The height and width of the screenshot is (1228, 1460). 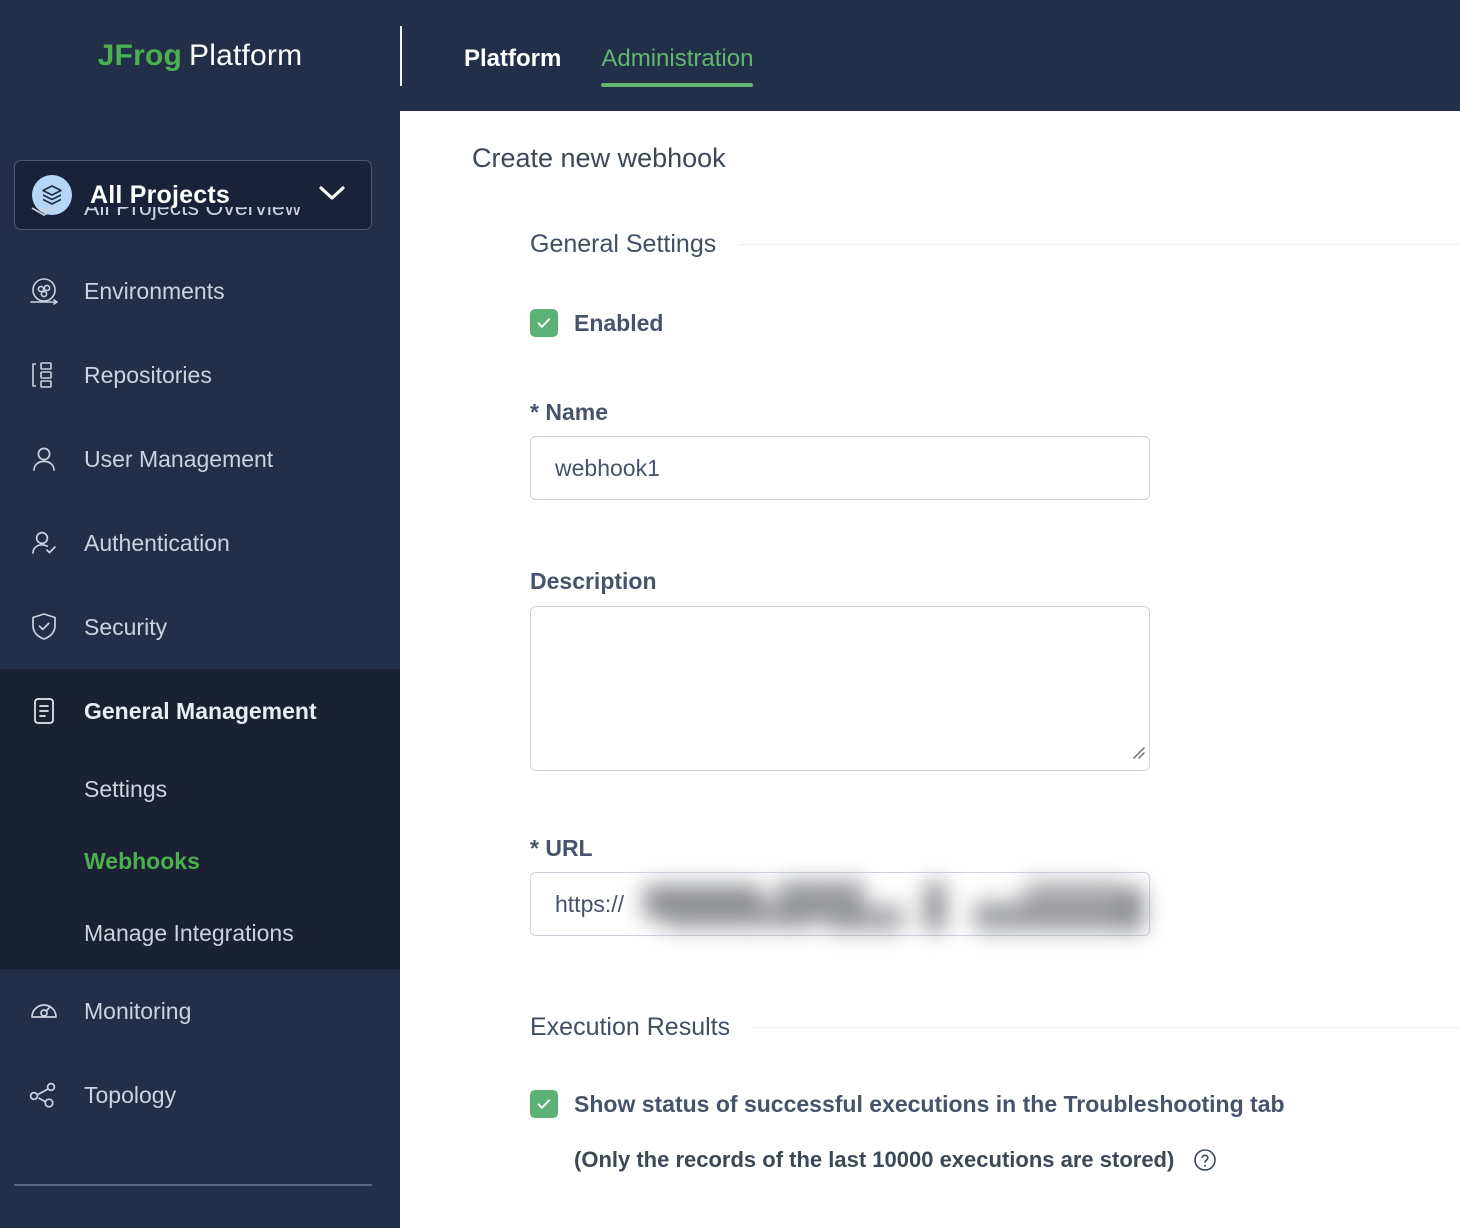 What do you see at coordinates (623, 244) in the screenshot?
I see `section-title: General Settings` at bounding box center [623, 244].